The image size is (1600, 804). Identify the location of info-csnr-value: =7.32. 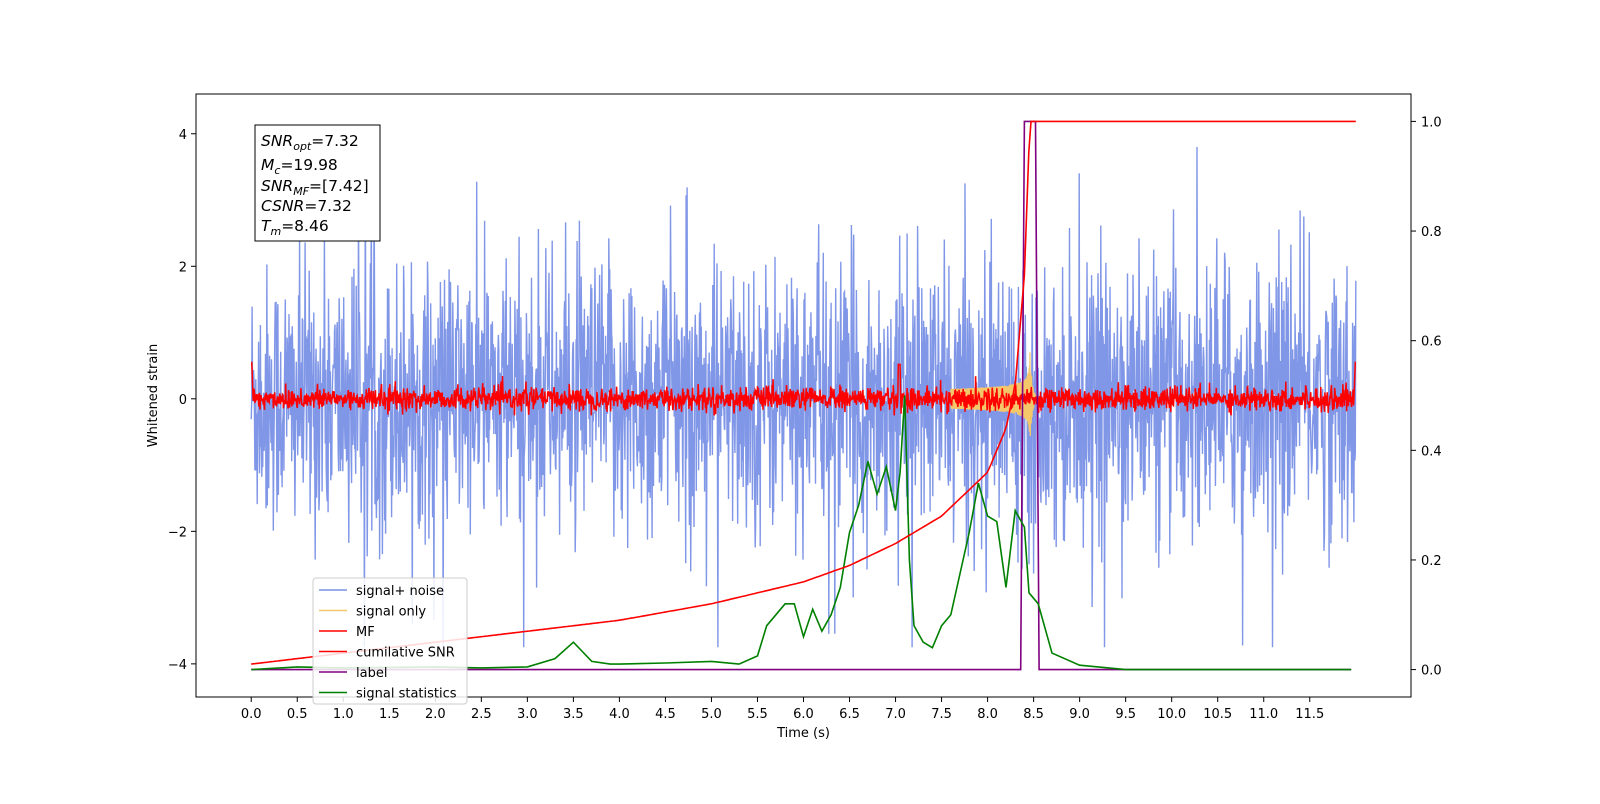
(328, 206).